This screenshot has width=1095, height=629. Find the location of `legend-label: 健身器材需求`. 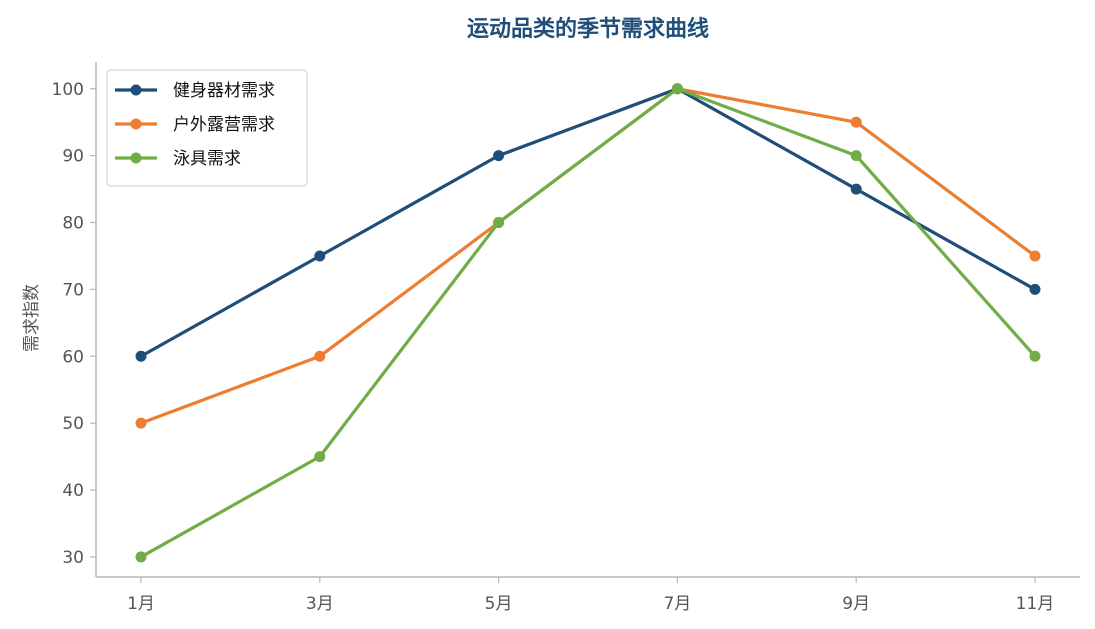

legend-label: 健身器材需求 is located at coordinates (224, 91).